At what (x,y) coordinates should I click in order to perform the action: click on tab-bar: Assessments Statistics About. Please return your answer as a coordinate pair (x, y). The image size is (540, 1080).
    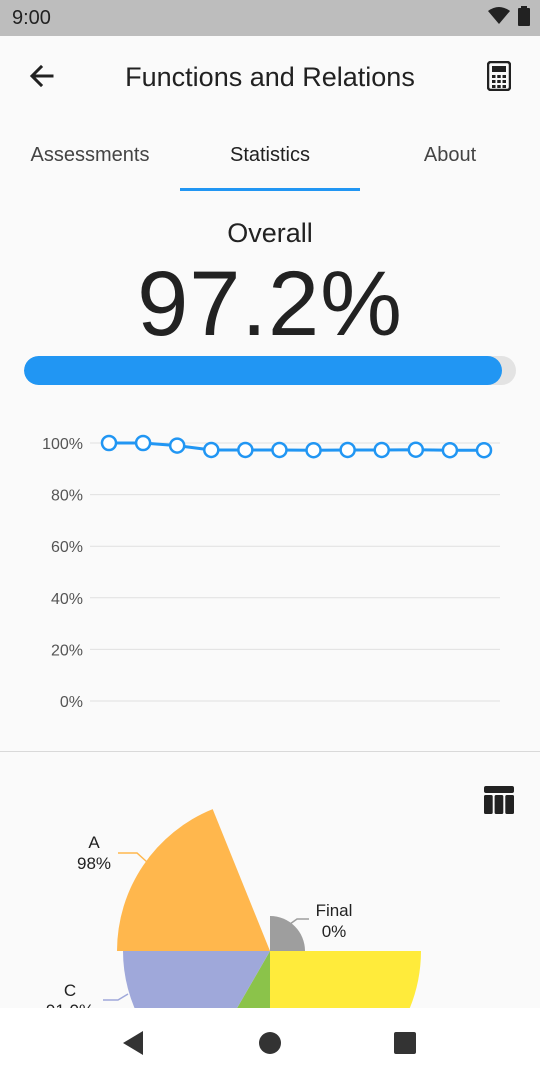
    Looking at the image, I should click on (270, 158).